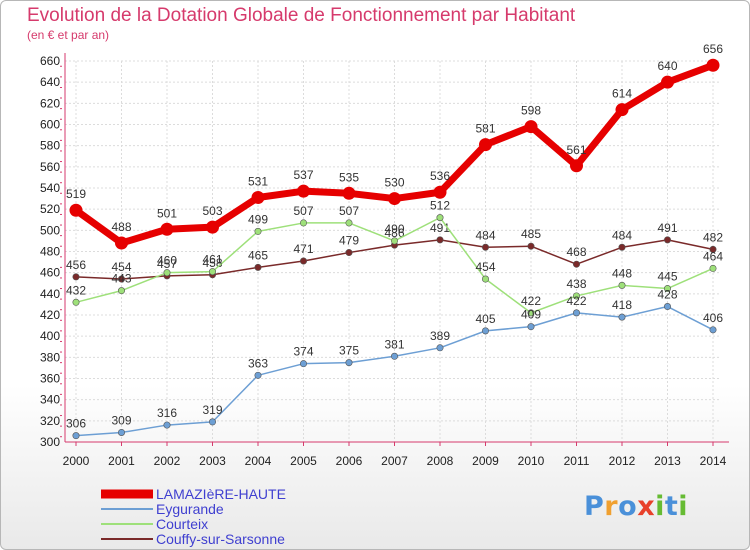  What do you see at coordinates (76, 194) in the screenshot?
I see `data-label: 519` at bounding box center [76, 194].